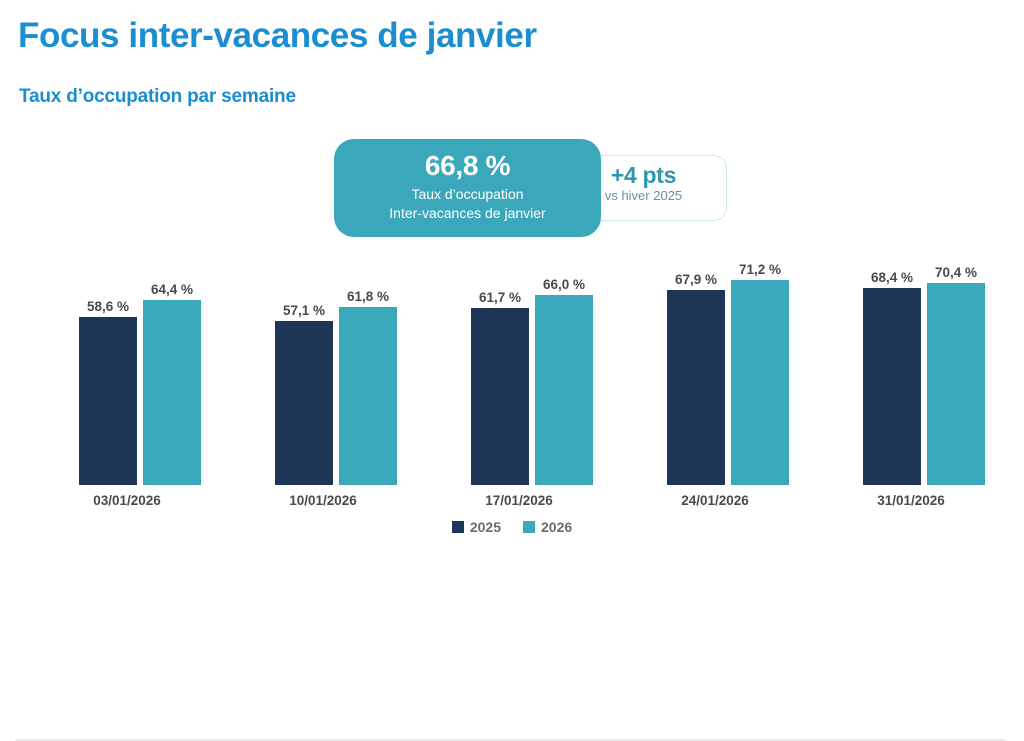 The width and height of the screenshot is (1024, 741). Describe the element at coordinates (323, 500) in the screenshot. I see `category-label: 10/01/2026` at that location.